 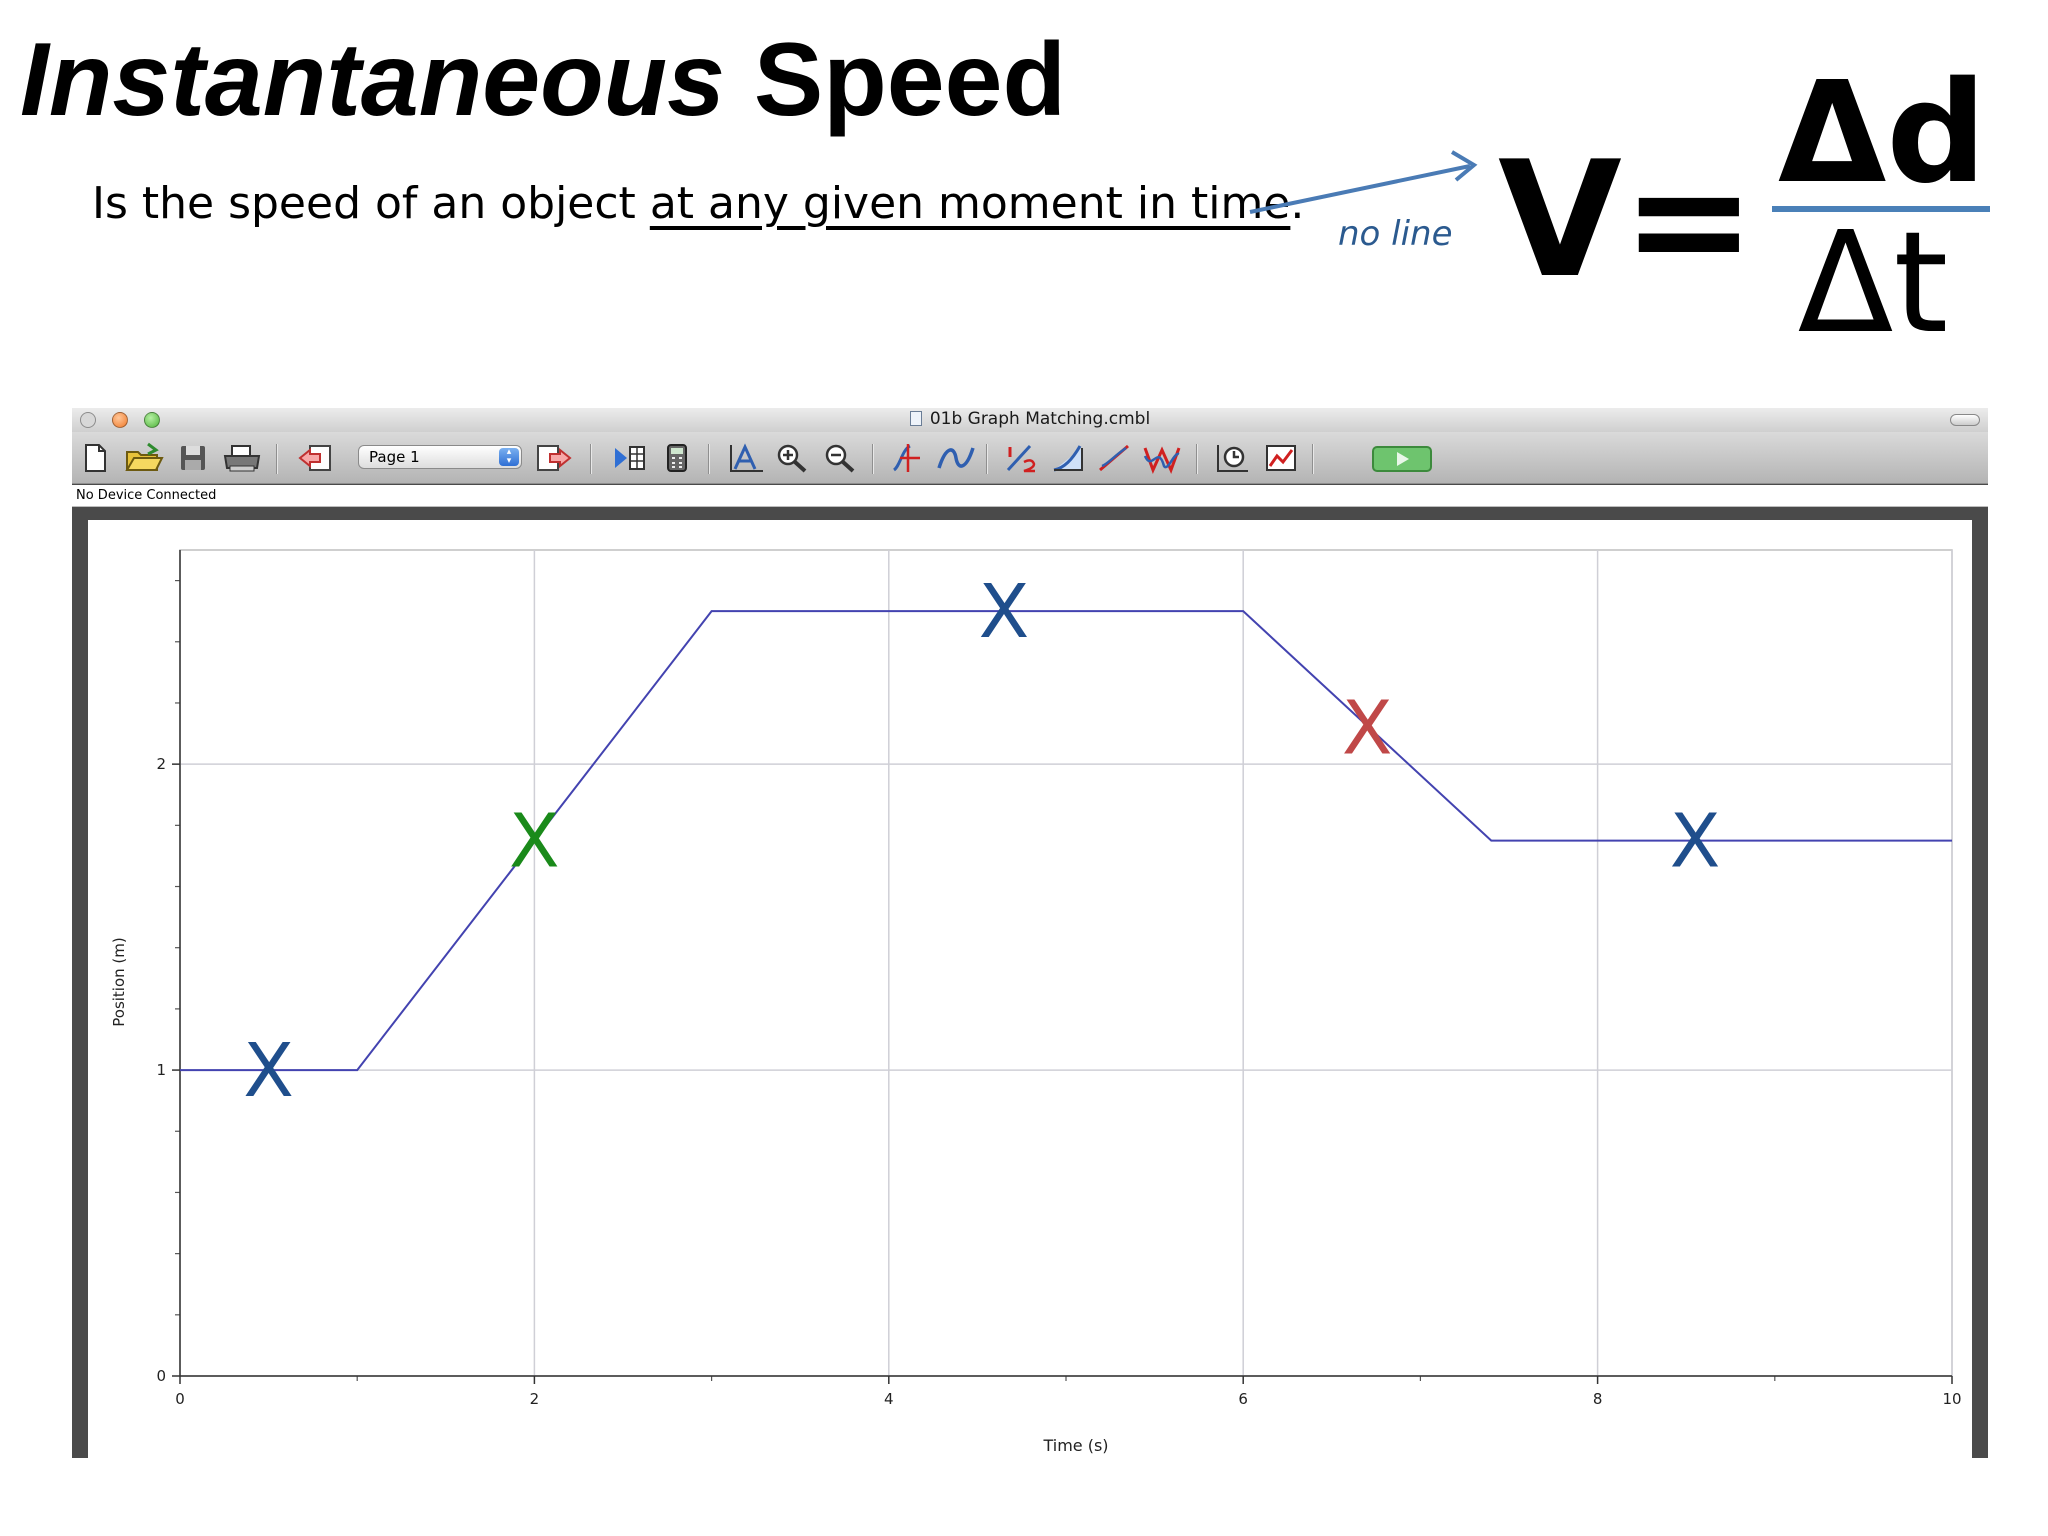 I want to click on previous-page-button, so click(x=316, y=458).